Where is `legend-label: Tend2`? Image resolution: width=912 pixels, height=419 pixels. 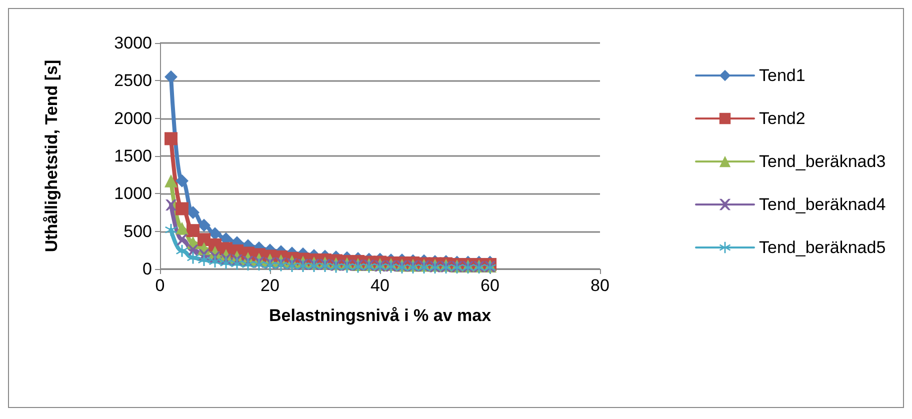 legend-label: Tend2 is located at coordinates (782, 118).